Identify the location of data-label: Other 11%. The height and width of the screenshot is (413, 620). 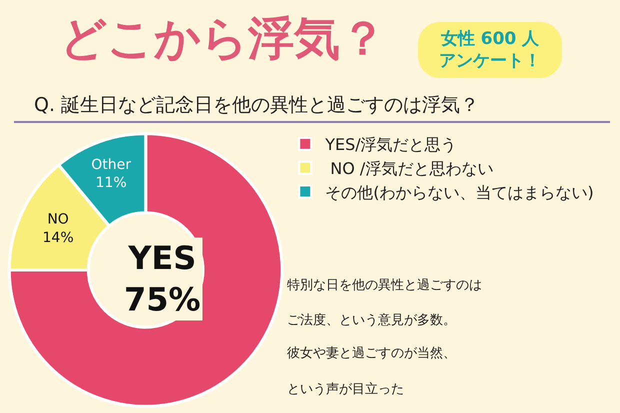
(111, 174).